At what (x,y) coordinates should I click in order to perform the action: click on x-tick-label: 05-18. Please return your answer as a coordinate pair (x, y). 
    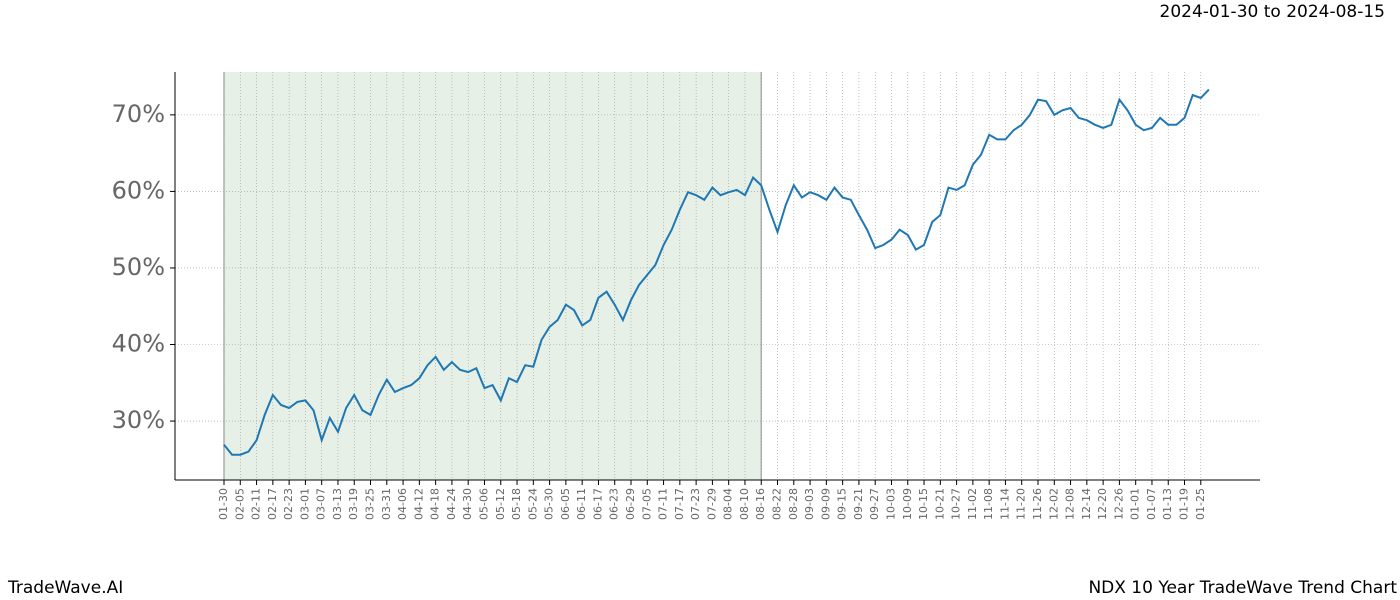
    Looking at the image, I should click on (516, 504).